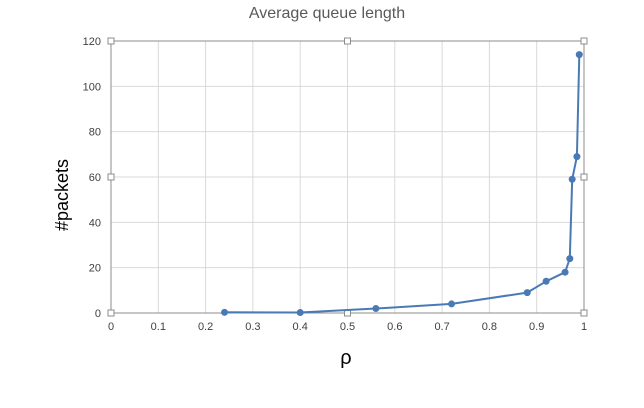 The image size is (644, 408). I want to click on x-tick-label: 0.7, so click(441, 327).